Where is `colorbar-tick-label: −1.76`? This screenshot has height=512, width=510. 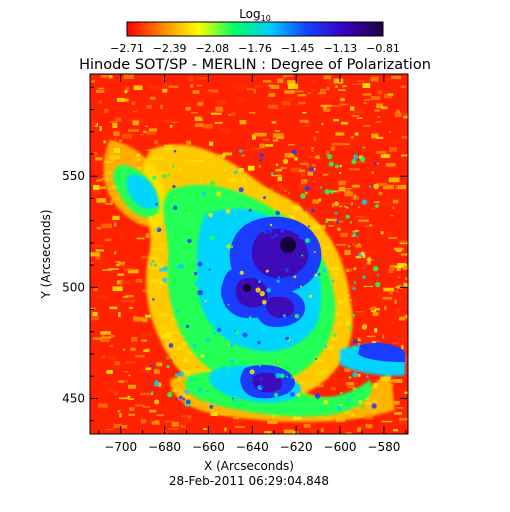
colorbar-tick-label: −1.76 is located at coordinates (255, 48).